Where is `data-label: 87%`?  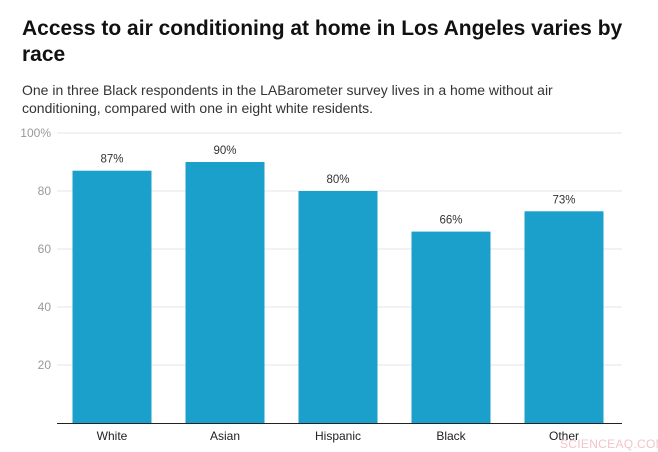 data-label: 87% is located at coordinates (111, 160).